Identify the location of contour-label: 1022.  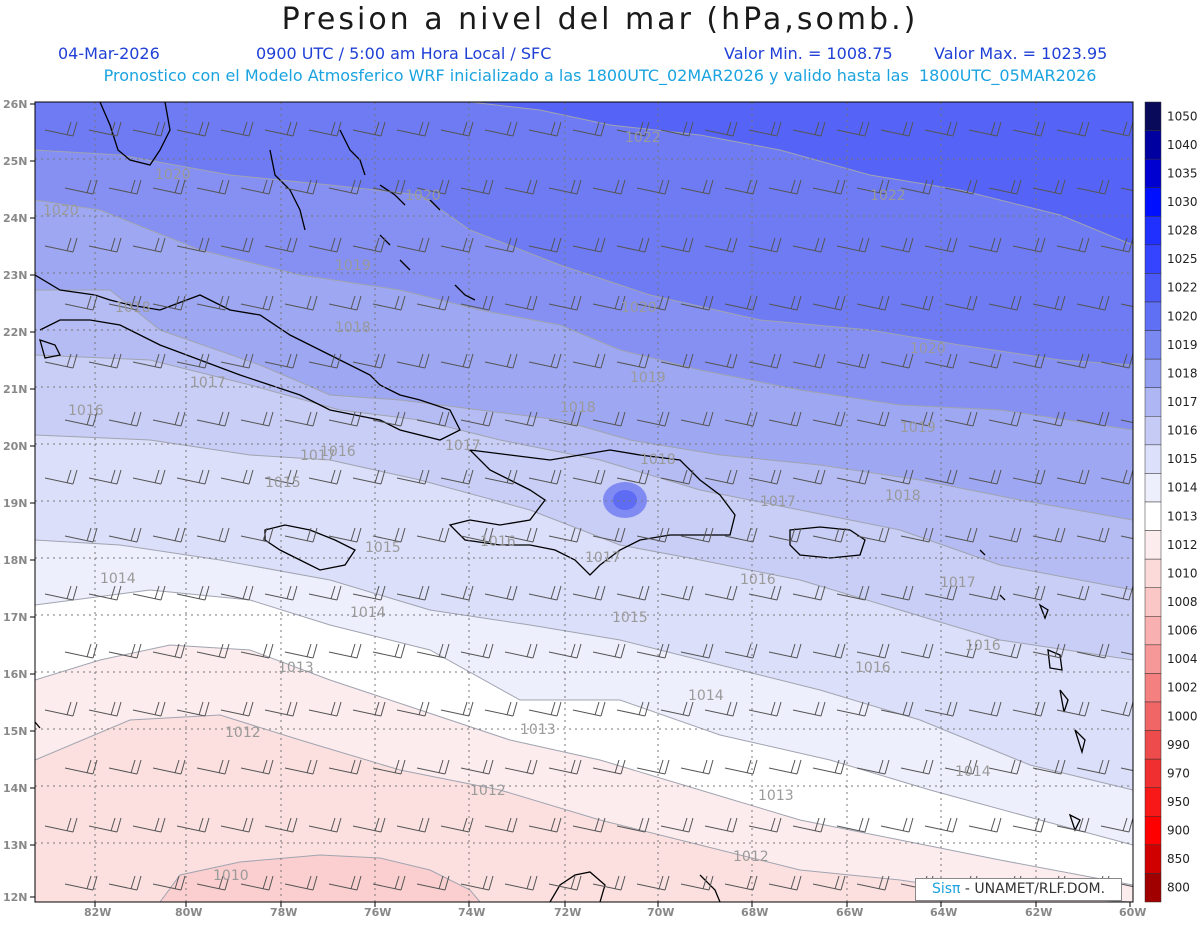
(643, 138).